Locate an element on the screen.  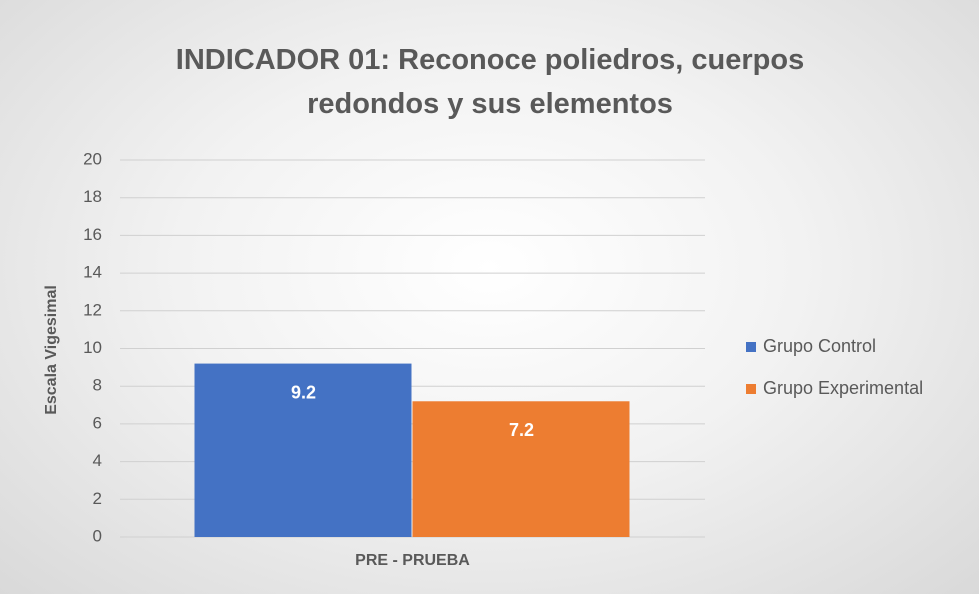
y-tick-label: 6 is located at coordinates (97, 422).